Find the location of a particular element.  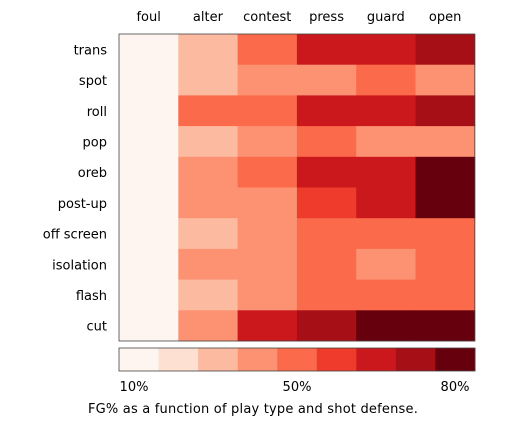

row-label: post-up is located at coordinates (82, 204).